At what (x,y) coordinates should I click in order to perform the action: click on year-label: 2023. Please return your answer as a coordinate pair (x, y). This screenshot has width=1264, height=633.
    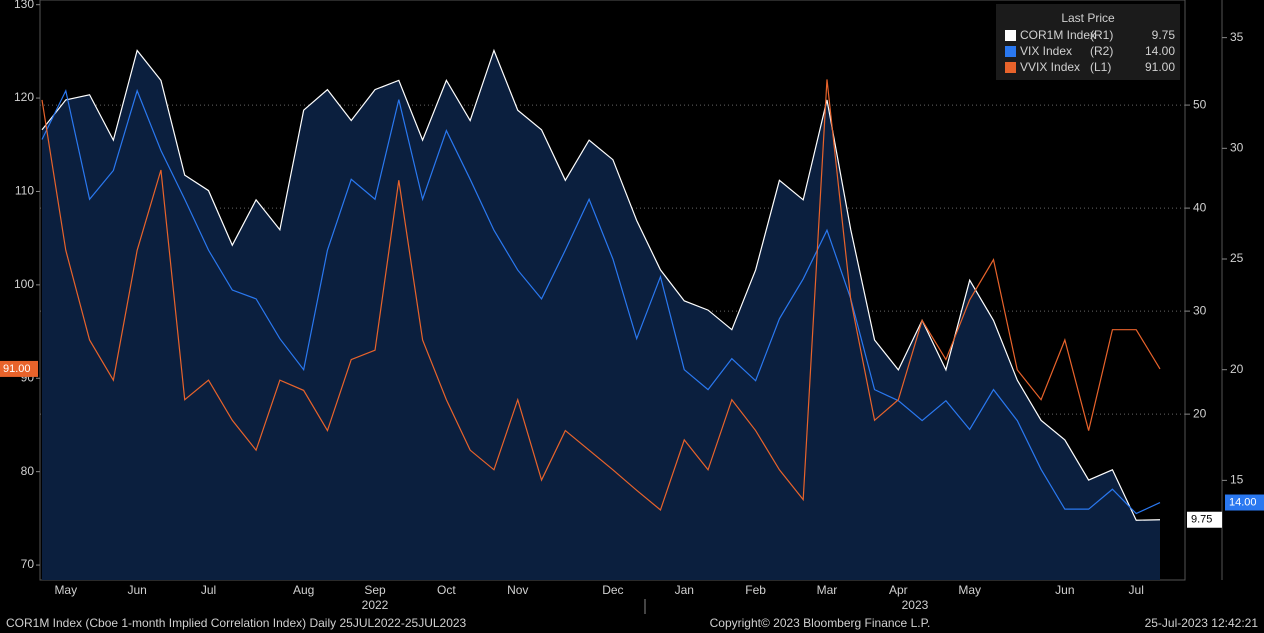
    Looking at the image, I should click on (915, 605).